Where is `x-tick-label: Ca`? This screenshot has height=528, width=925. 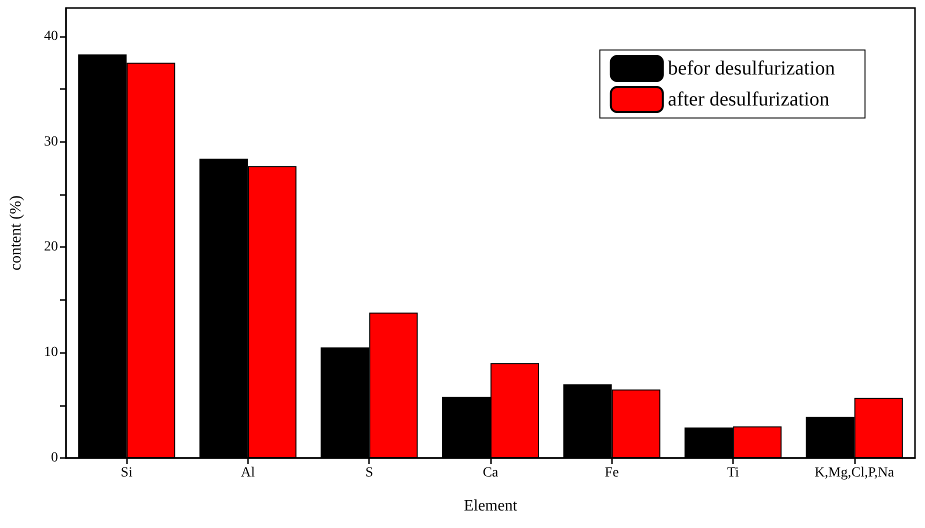
x-tick-label: Ca is located at coordinates (491, 473).